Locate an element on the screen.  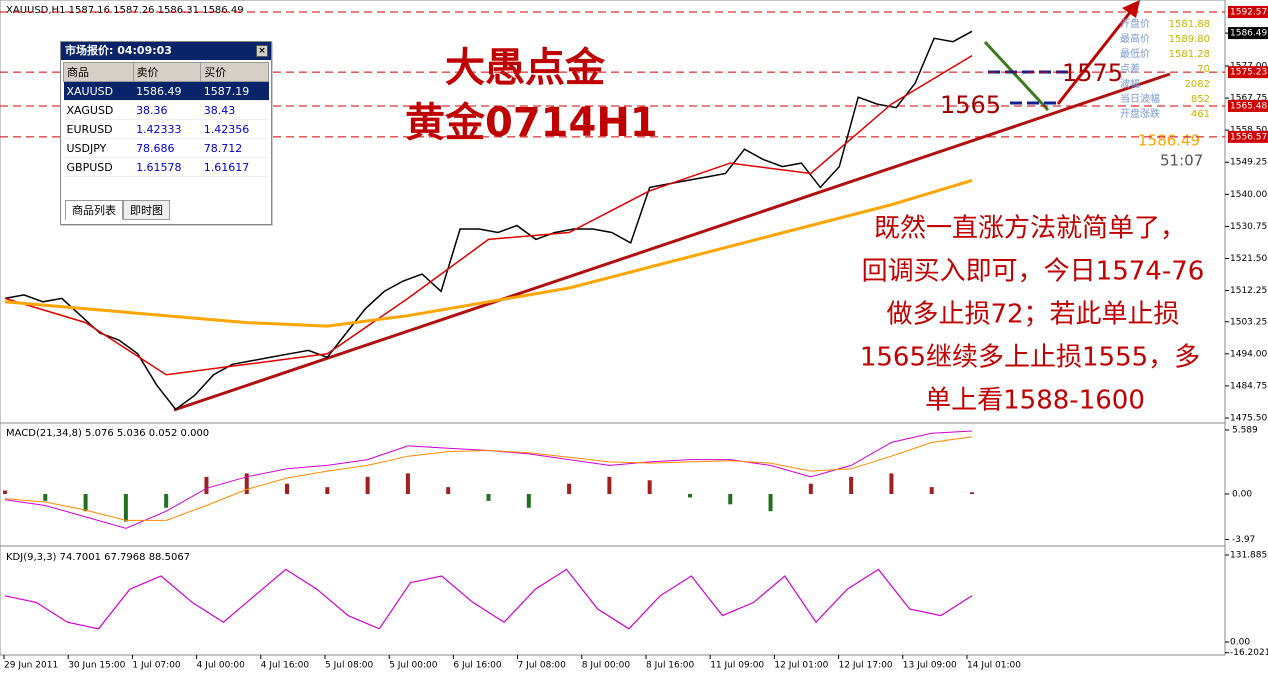
column-header: 卖价 is located at coordinates (167, 72).